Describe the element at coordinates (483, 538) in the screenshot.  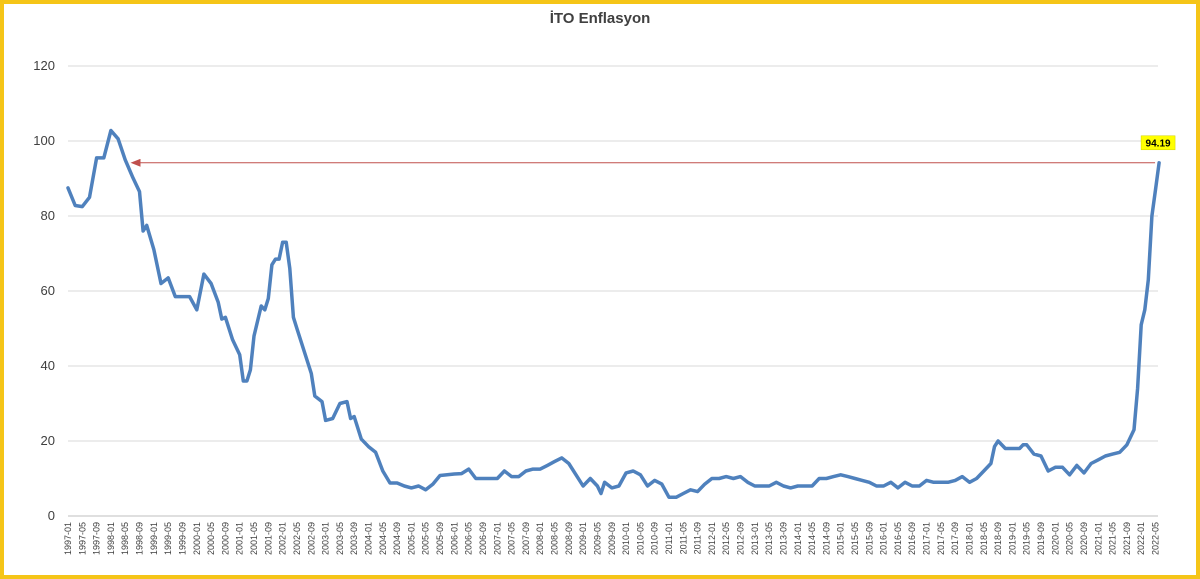
I see `x-tick-label: 2006-09` at that location.